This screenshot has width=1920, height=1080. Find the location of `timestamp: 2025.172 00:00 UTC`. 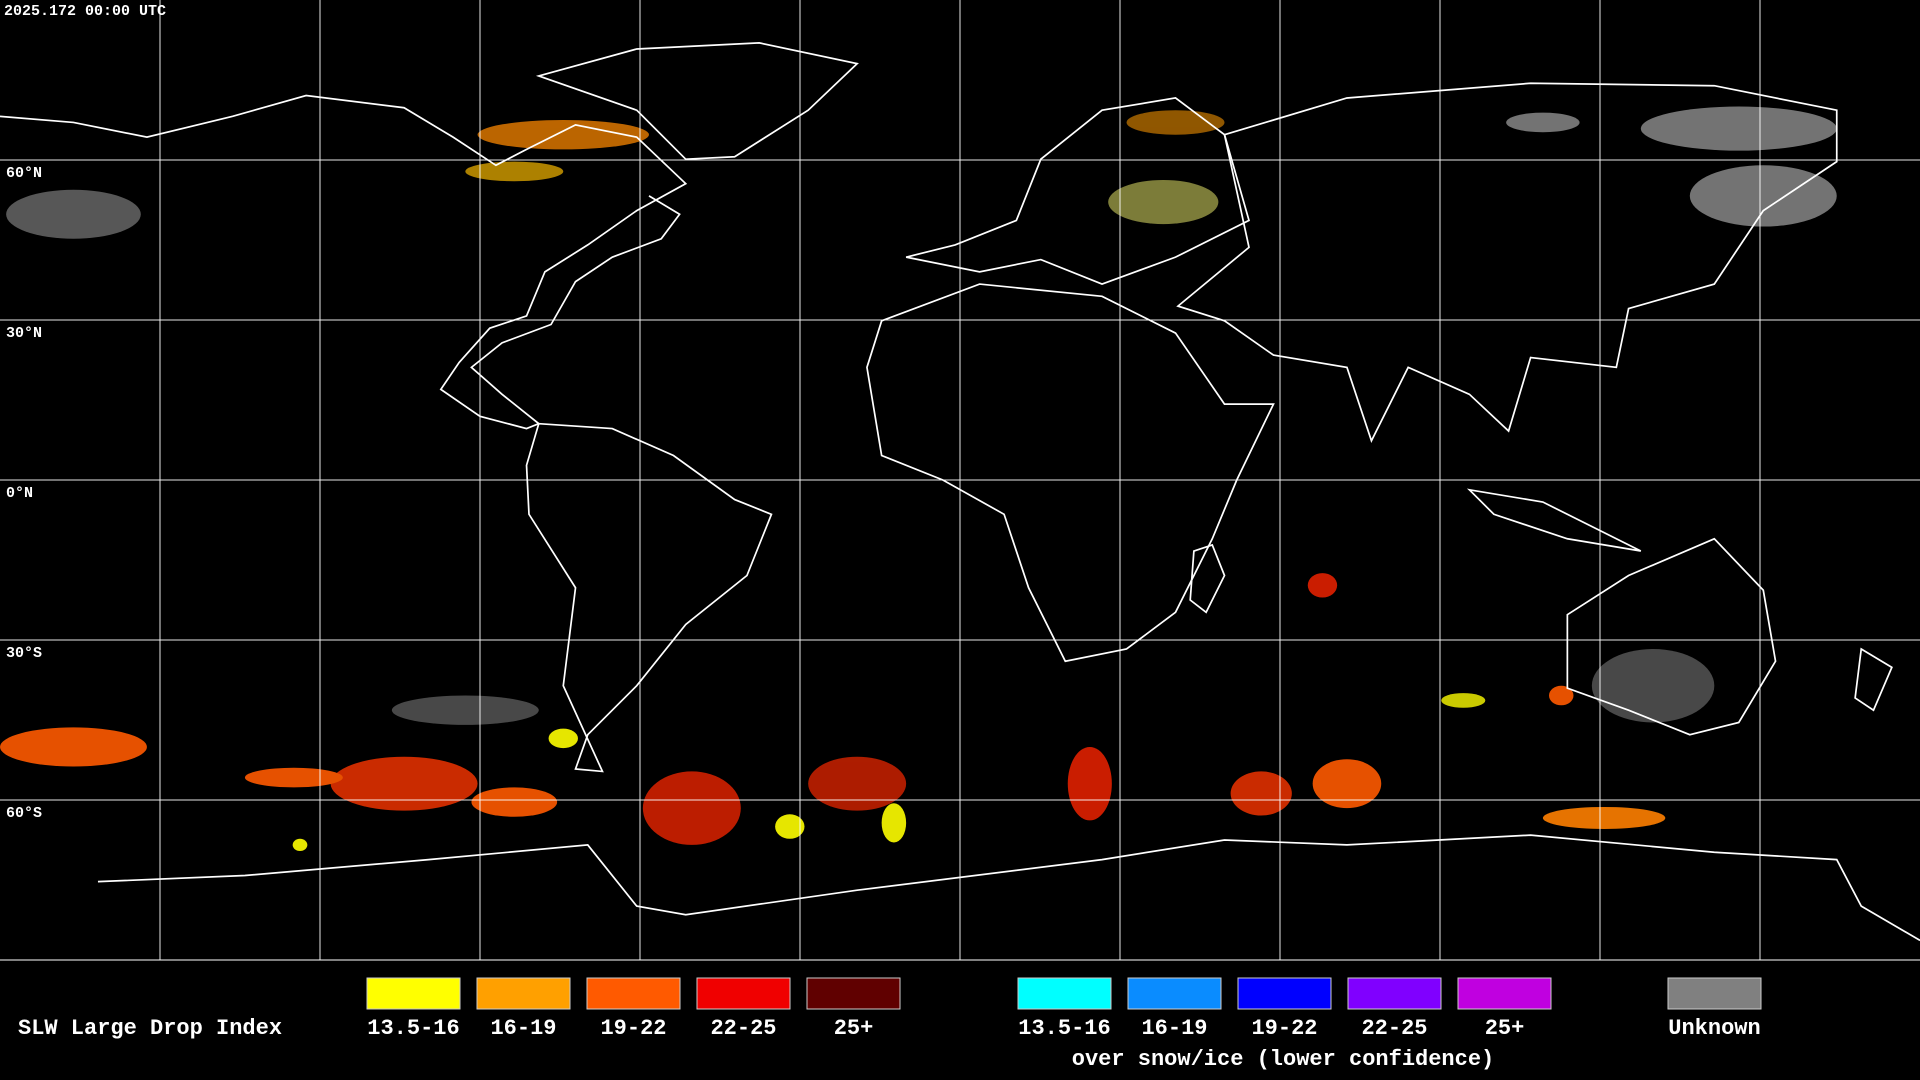

timestamp: 2025.172 00:00 UTC is located at coordinates (85, 11).